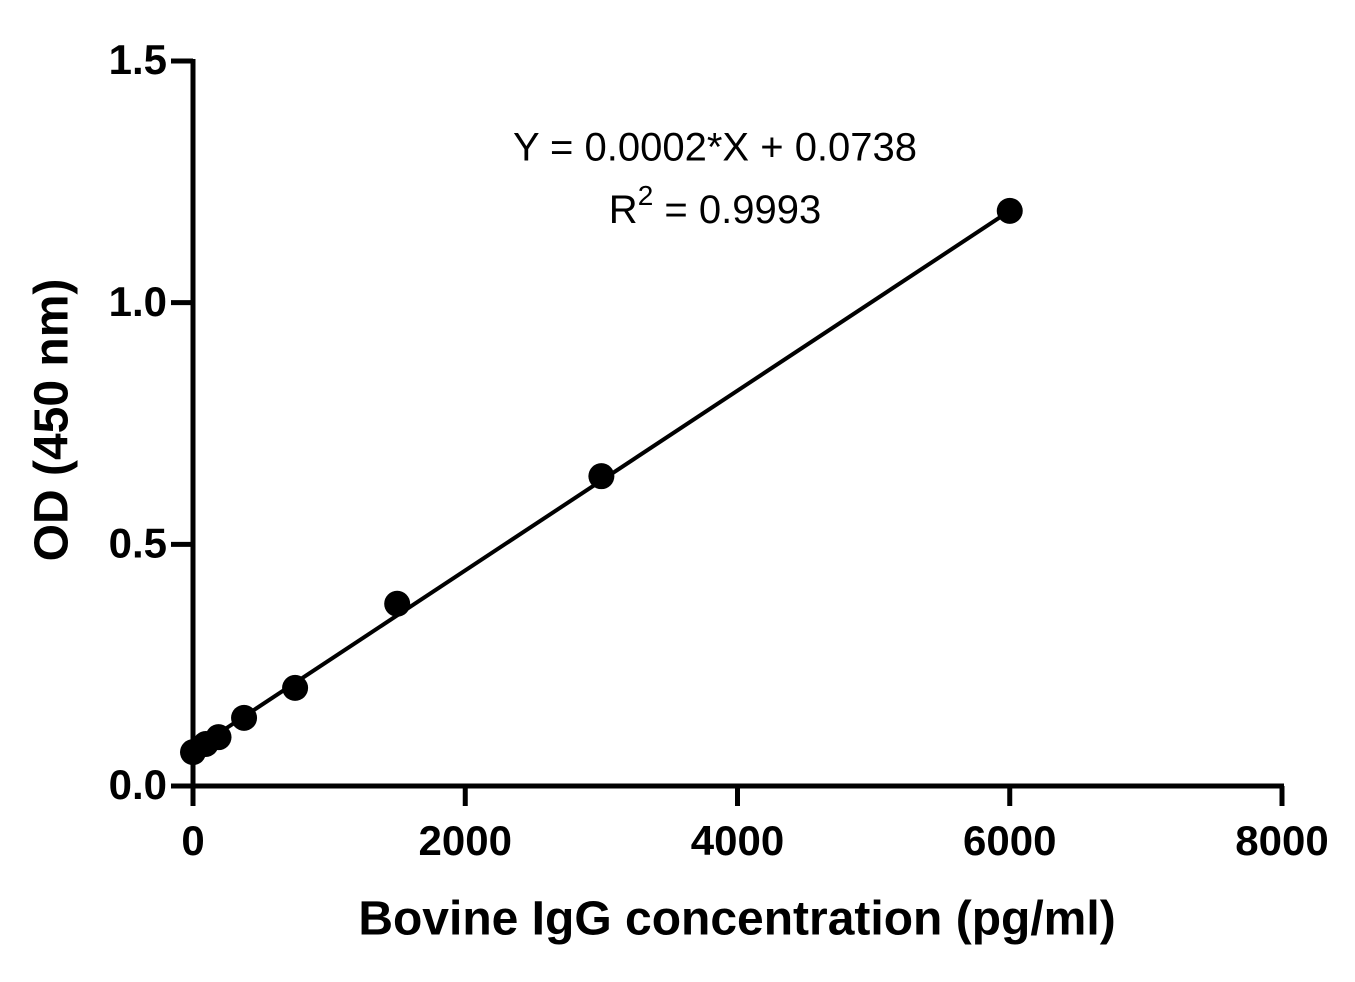 Image resolution: width=1355 pixels, height=982 pixels. Describe the element at coordinates (138, 784) in the screenshot. I see `y-tick-label: 0.0` at that location.